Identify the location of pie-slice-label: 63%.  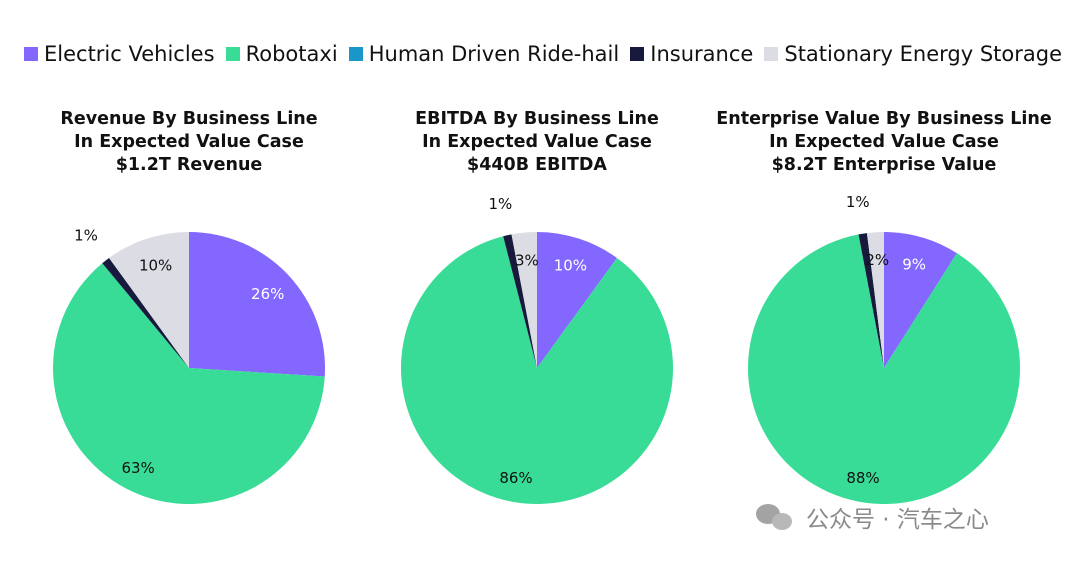
(137, 468).